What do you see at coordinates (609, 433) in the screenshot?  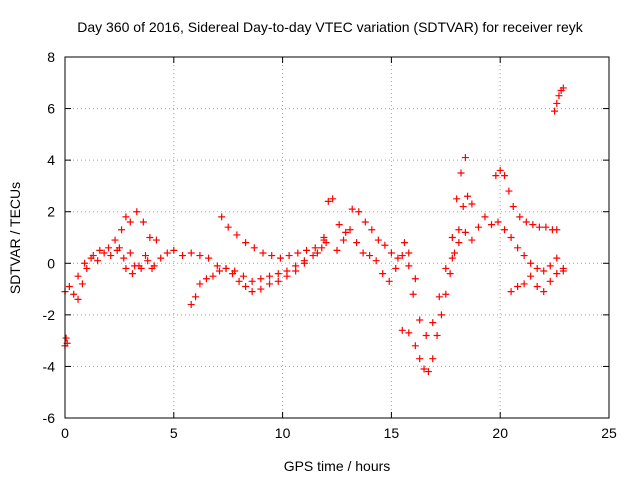 I see `x-tick-label: 25` at bounding box center [609, 433].